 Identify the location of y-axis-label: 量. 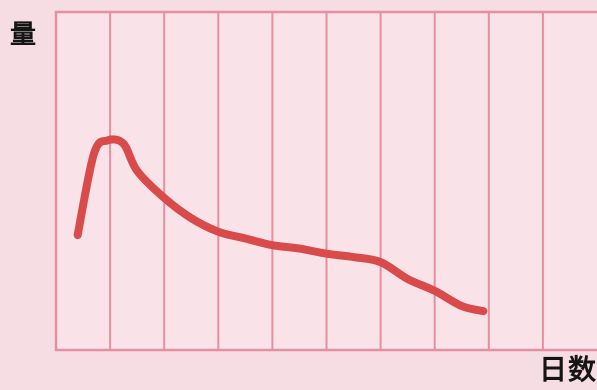
(24, 35).